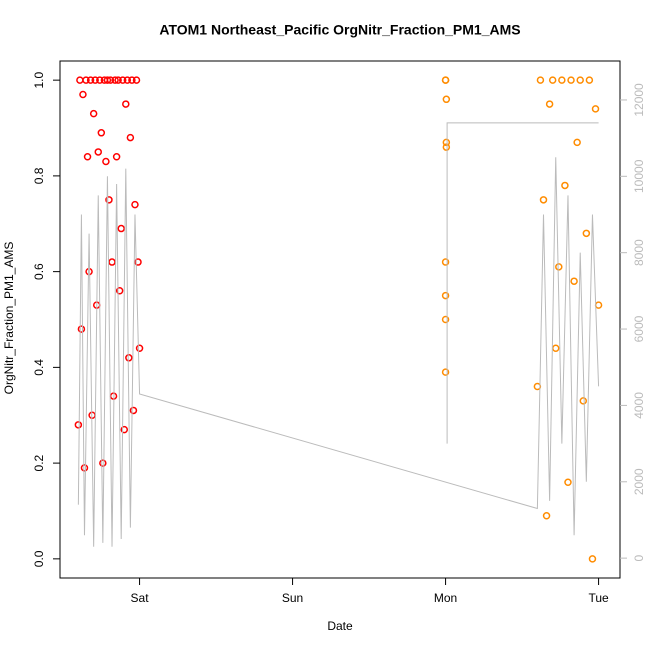 This screenshot has height=650, width=650. What do you see at coordinates (39, 367) in the screenshot?
I see `y-tick-label: 0.4` at bounding box center [39, 367].